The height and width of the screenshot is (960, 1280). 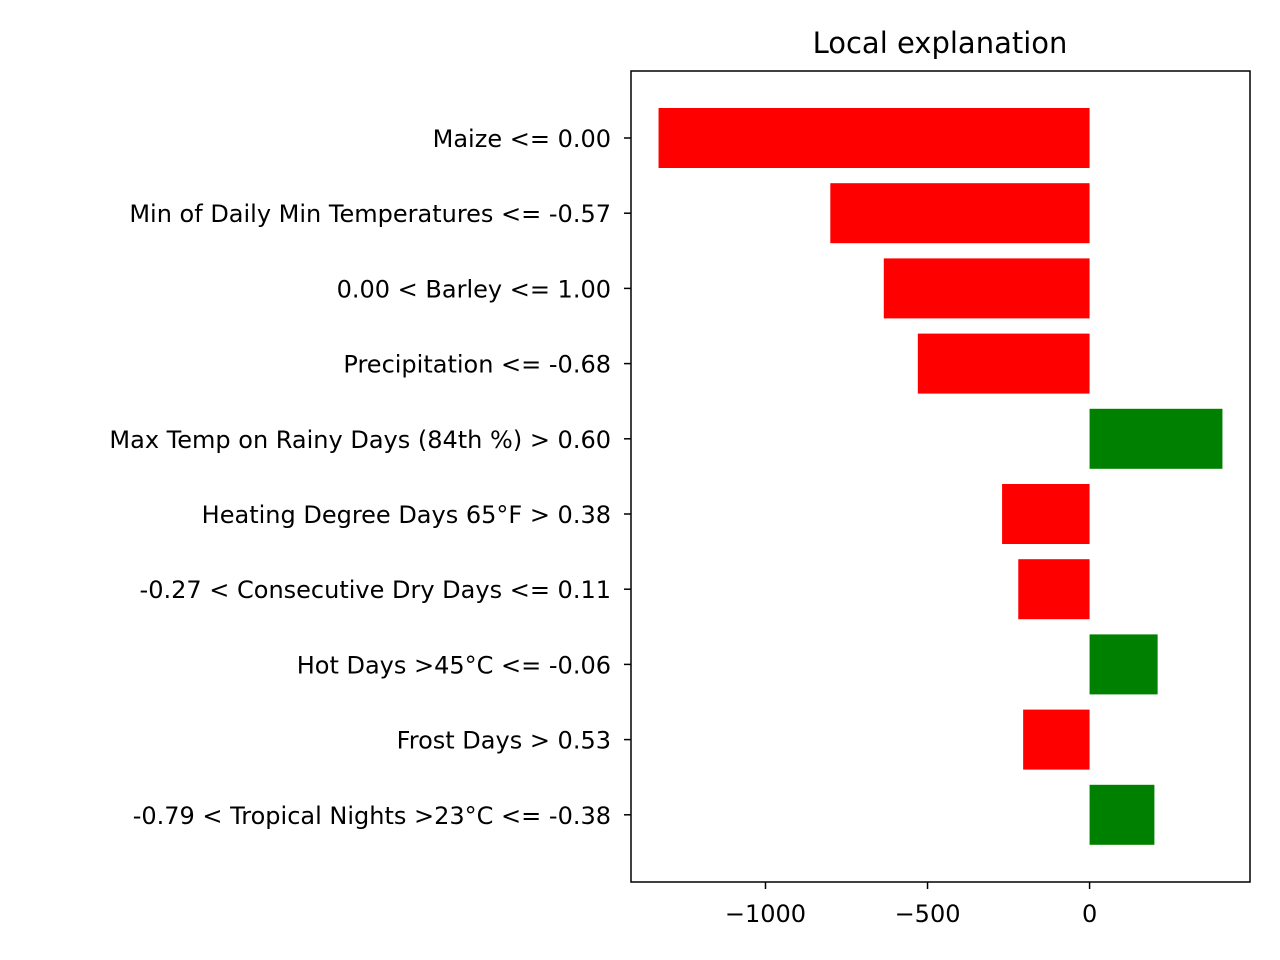 I want to click on x-axis: −1000 −500 0, so click(x=911, y=905).